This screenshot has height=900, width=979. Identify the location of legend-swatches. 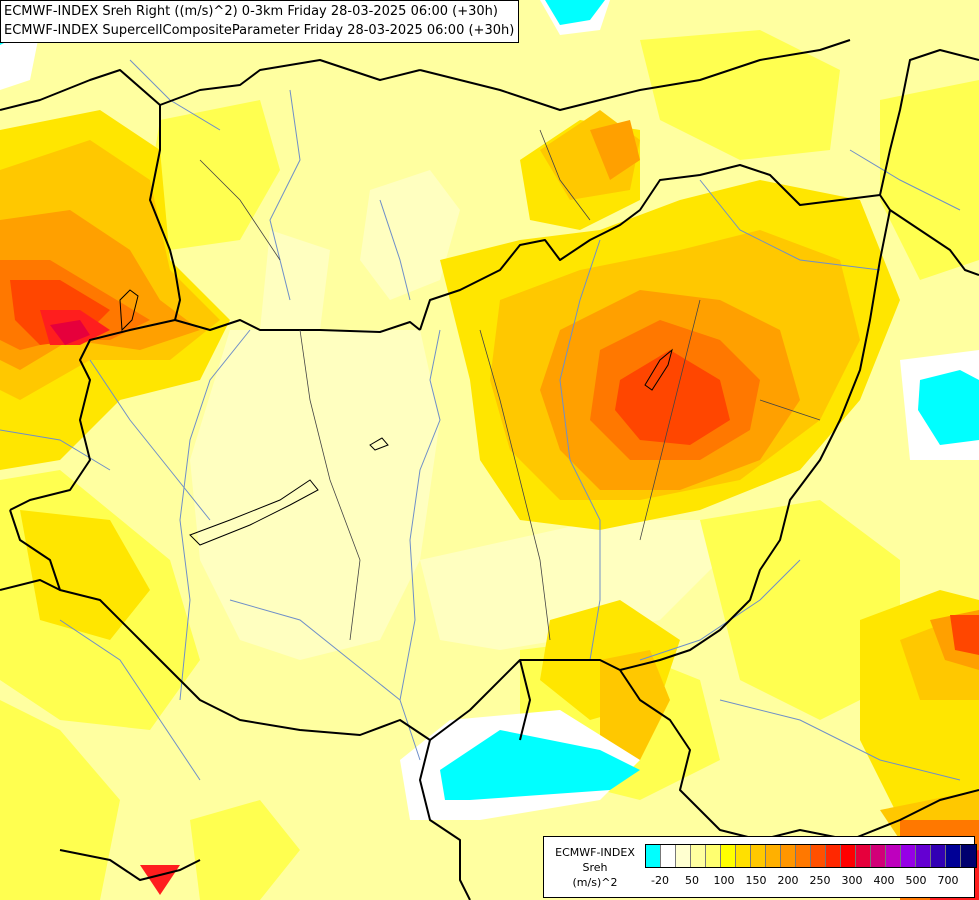
(811, 856).